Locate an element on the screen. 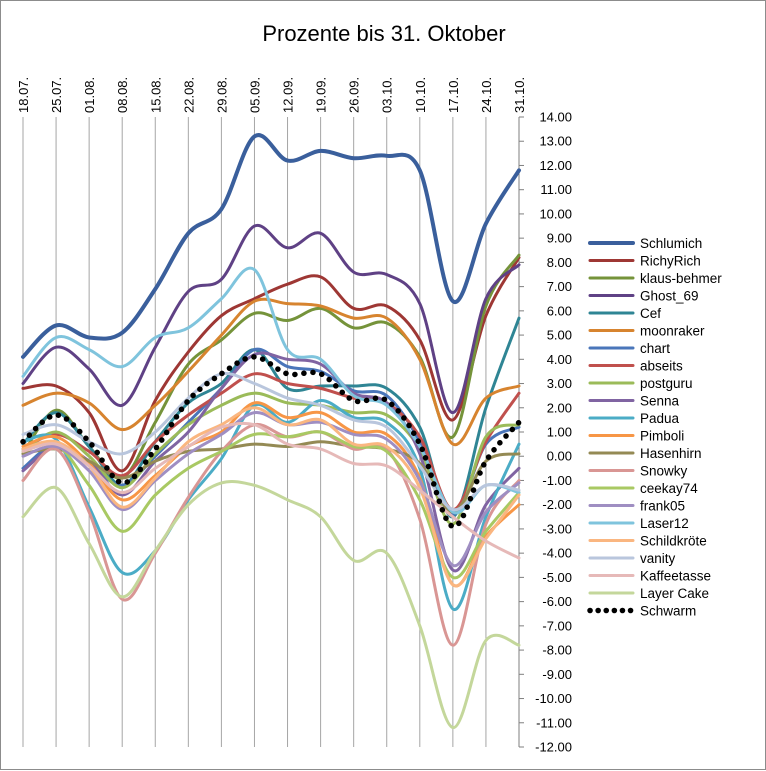 The height and width of the screenshot is (771, 766). y-tick-label: 2.00 is located at coordinates (559, 407).